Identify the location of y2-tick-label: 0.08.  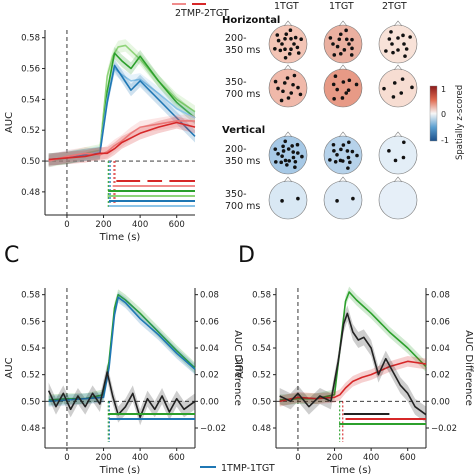
(440, 296).